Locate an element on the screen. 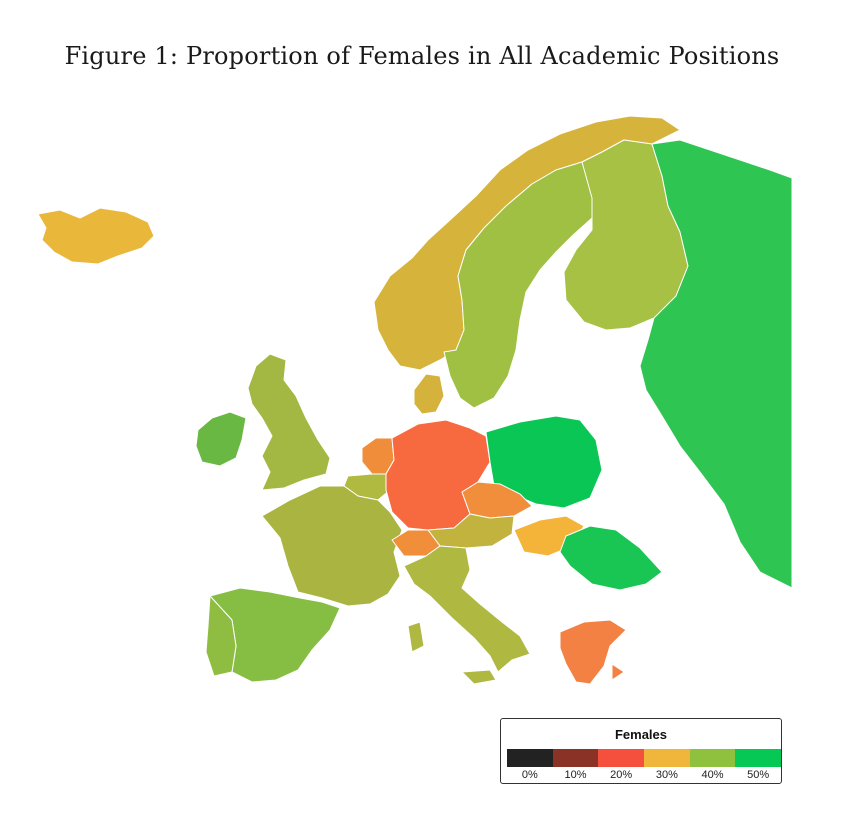 The height and width of the screenshot is (840, 844). region-italy is located at coordinates (467, 615).